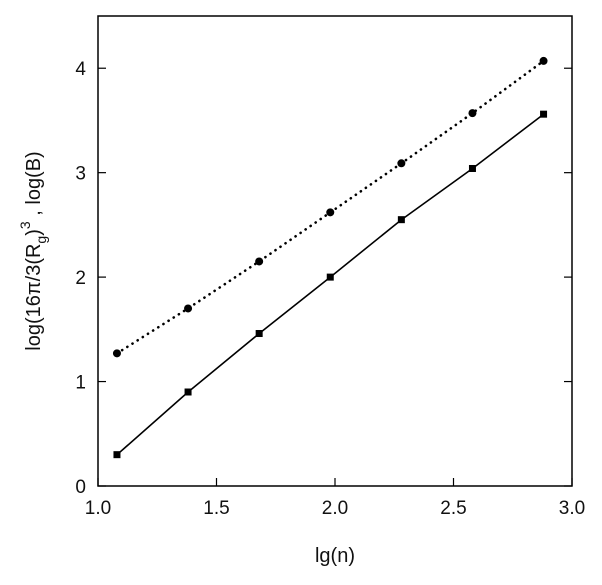 The width and height of the screenshot is (602, 585). I want to click on y-tick-label: 1, so click(80, 383).